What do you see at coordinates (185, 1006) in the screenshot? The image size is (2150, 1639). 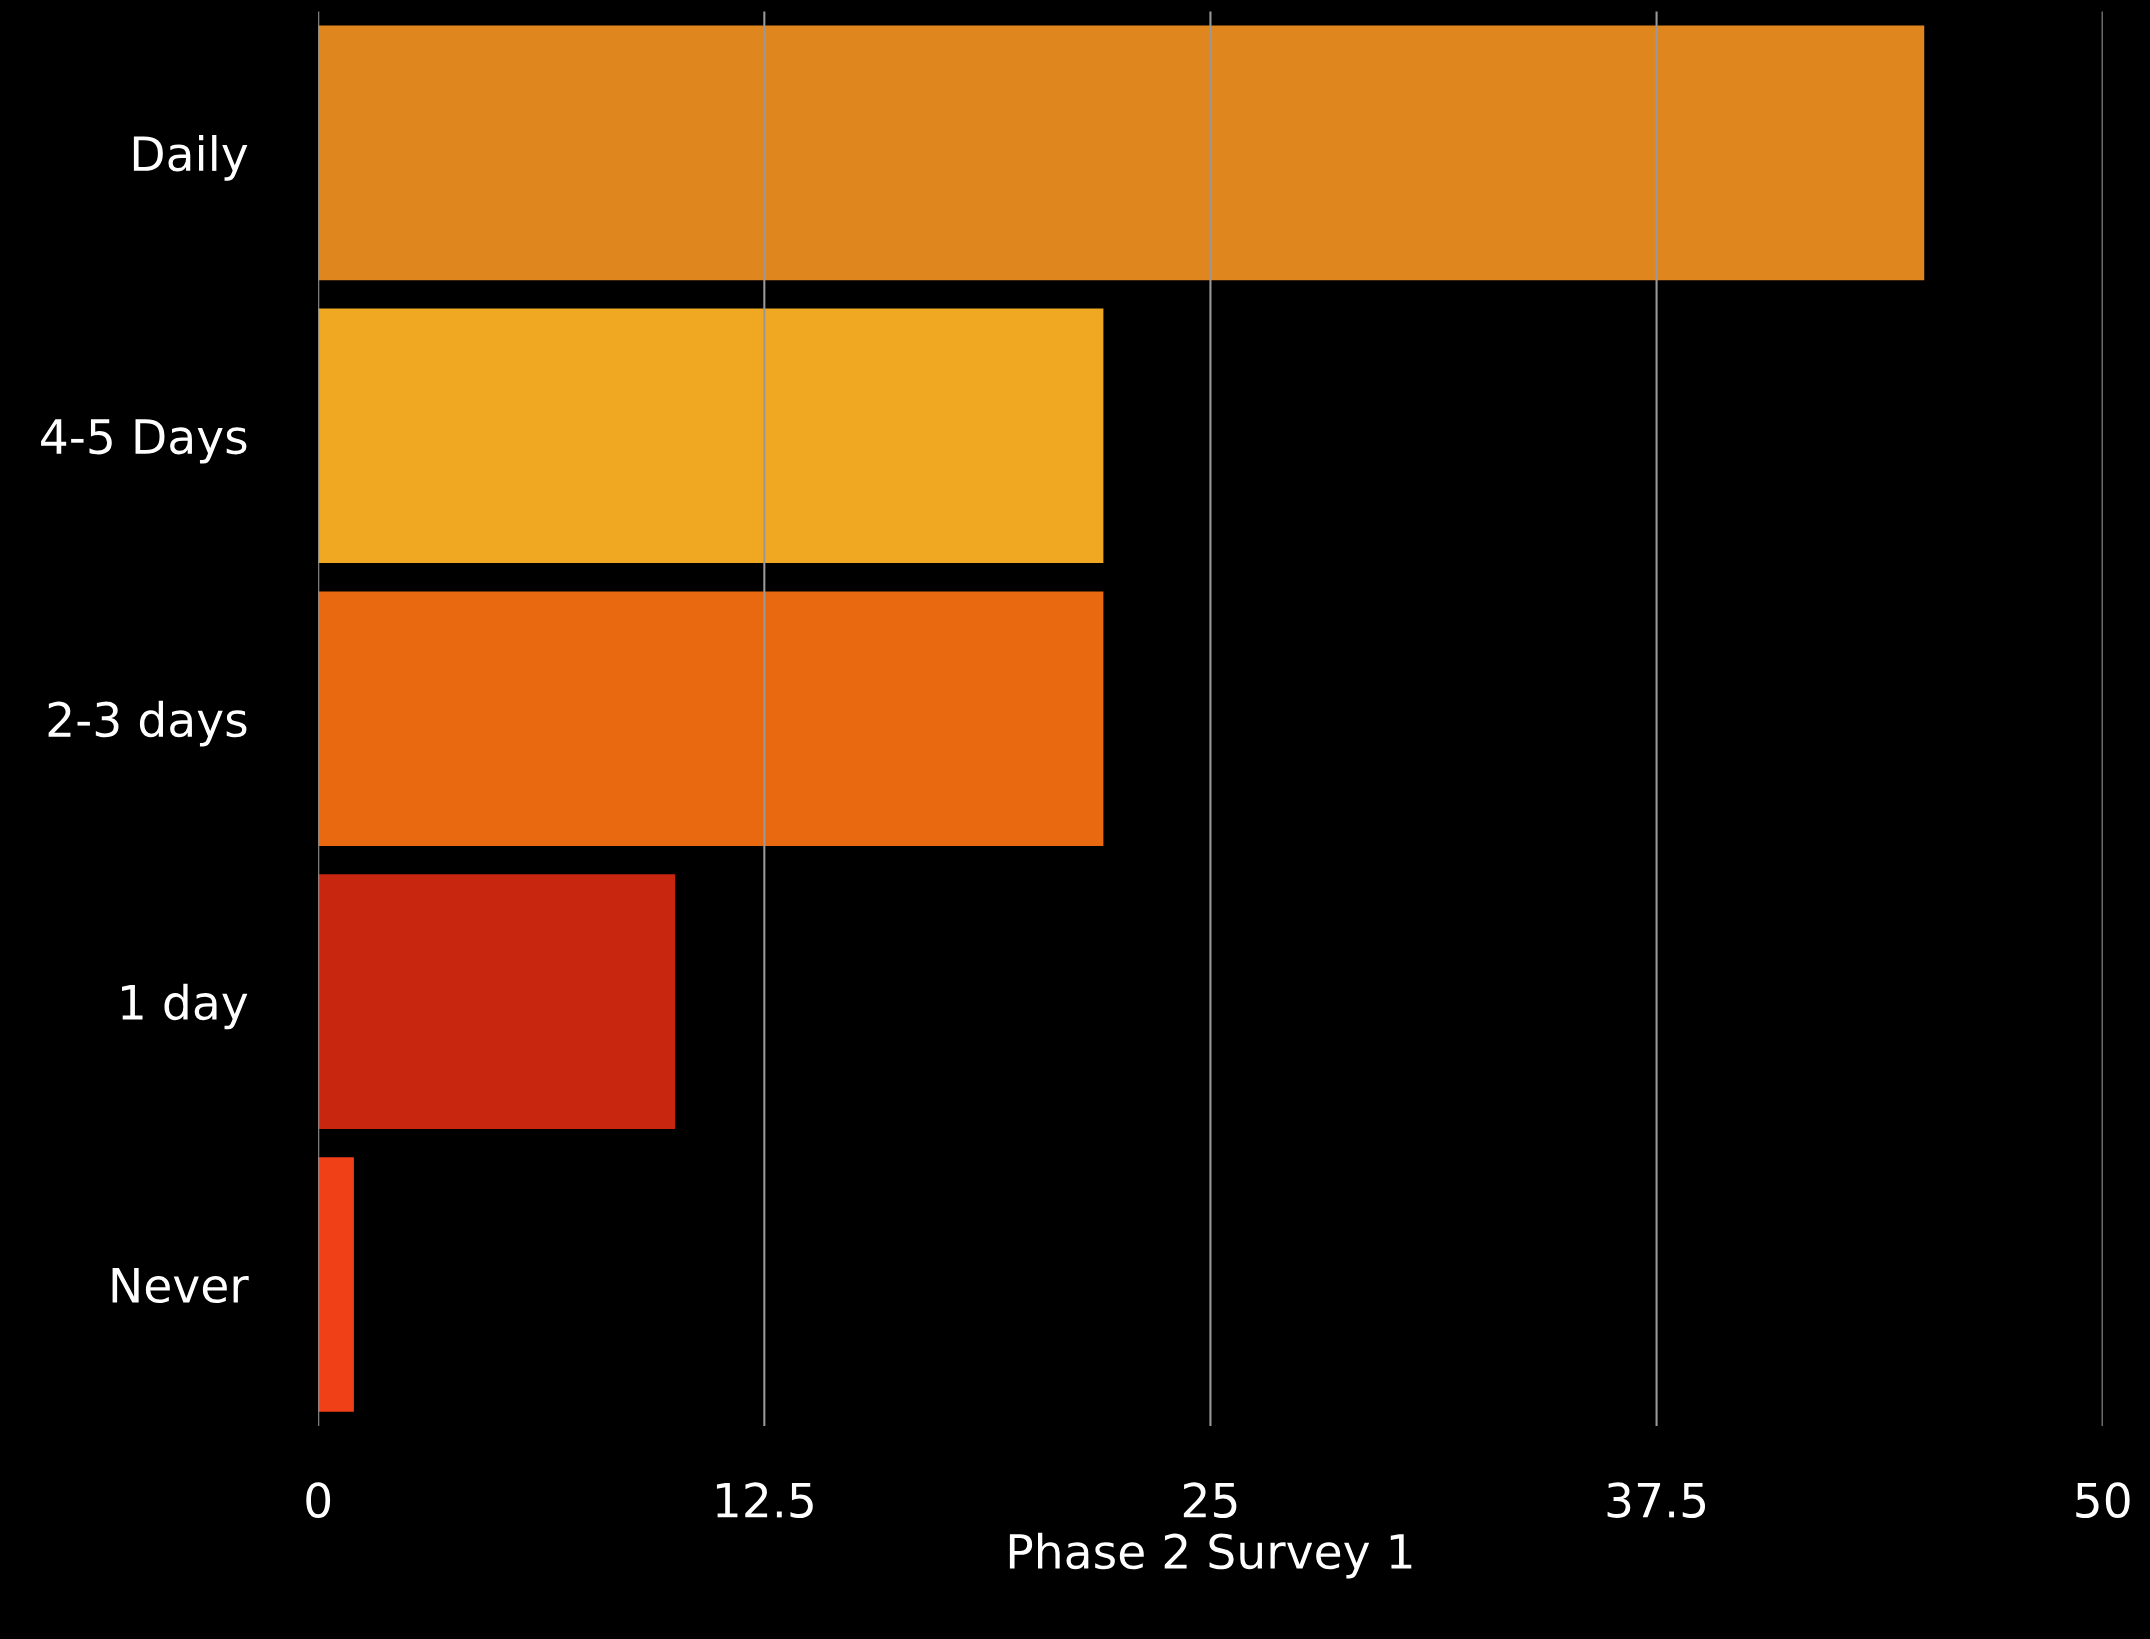 I see `y-tick-label: 1 day` at bounding box center [185, 1006].